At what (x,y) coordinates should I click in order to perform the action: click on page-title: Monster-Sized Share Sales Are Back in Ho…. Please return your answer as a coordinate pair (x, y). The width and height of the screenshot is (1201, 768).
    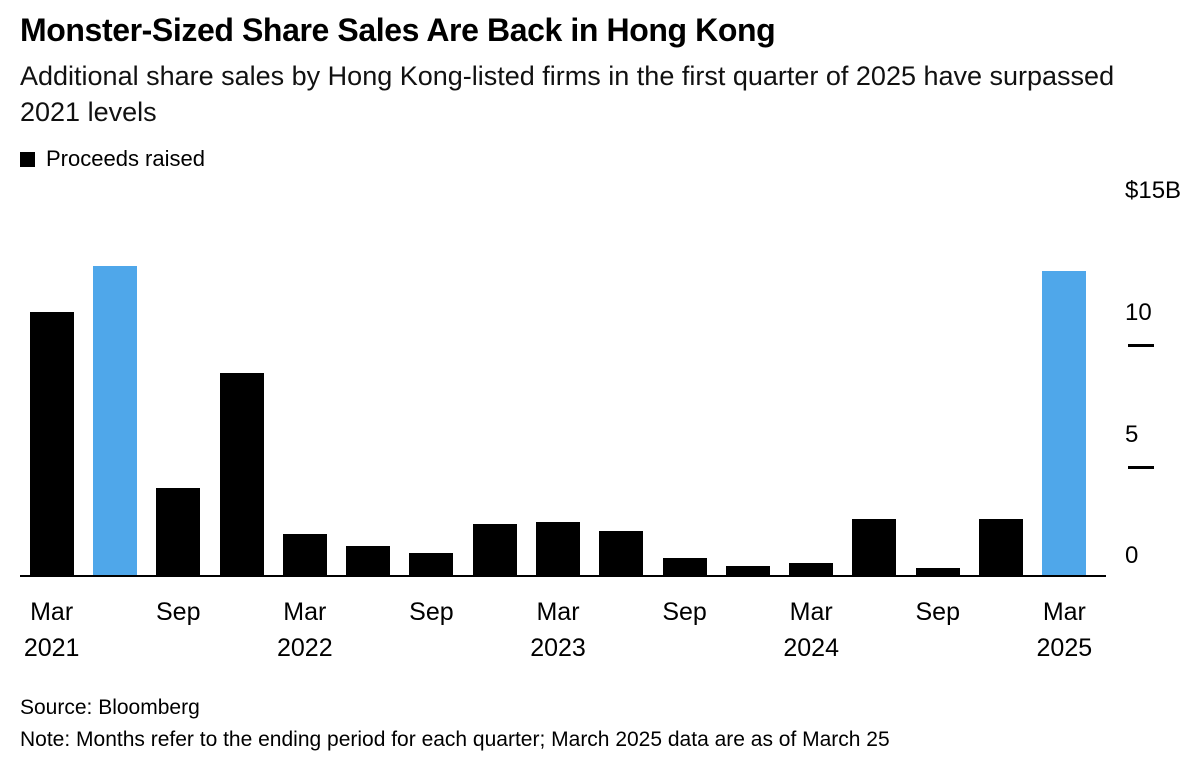
    Looking at the image, I should click on (398, 30).